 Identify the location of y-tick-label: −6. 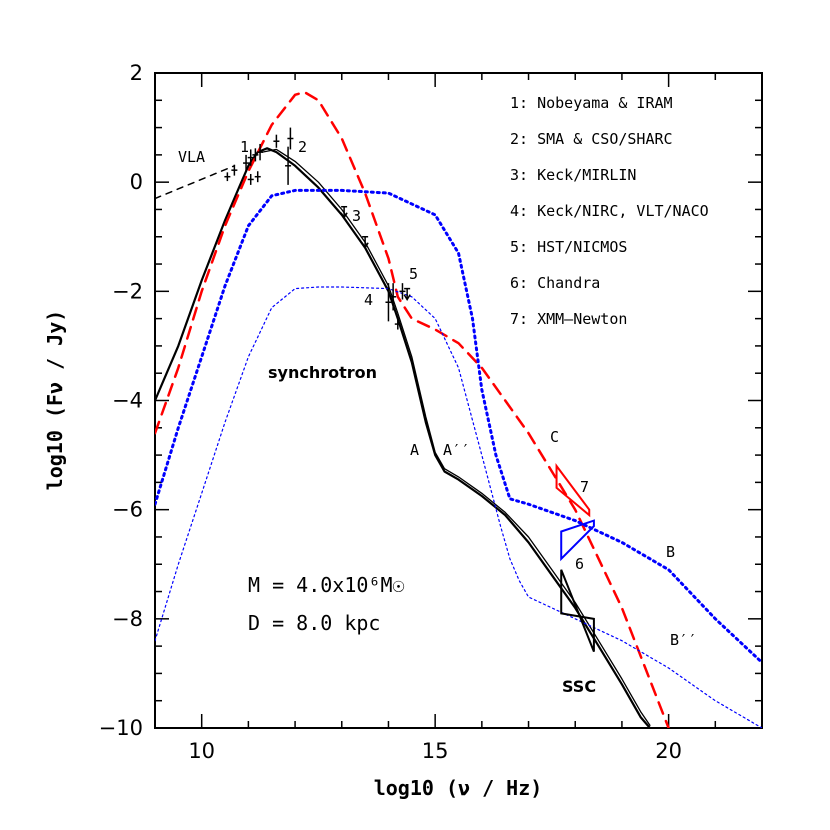
(127, 510).